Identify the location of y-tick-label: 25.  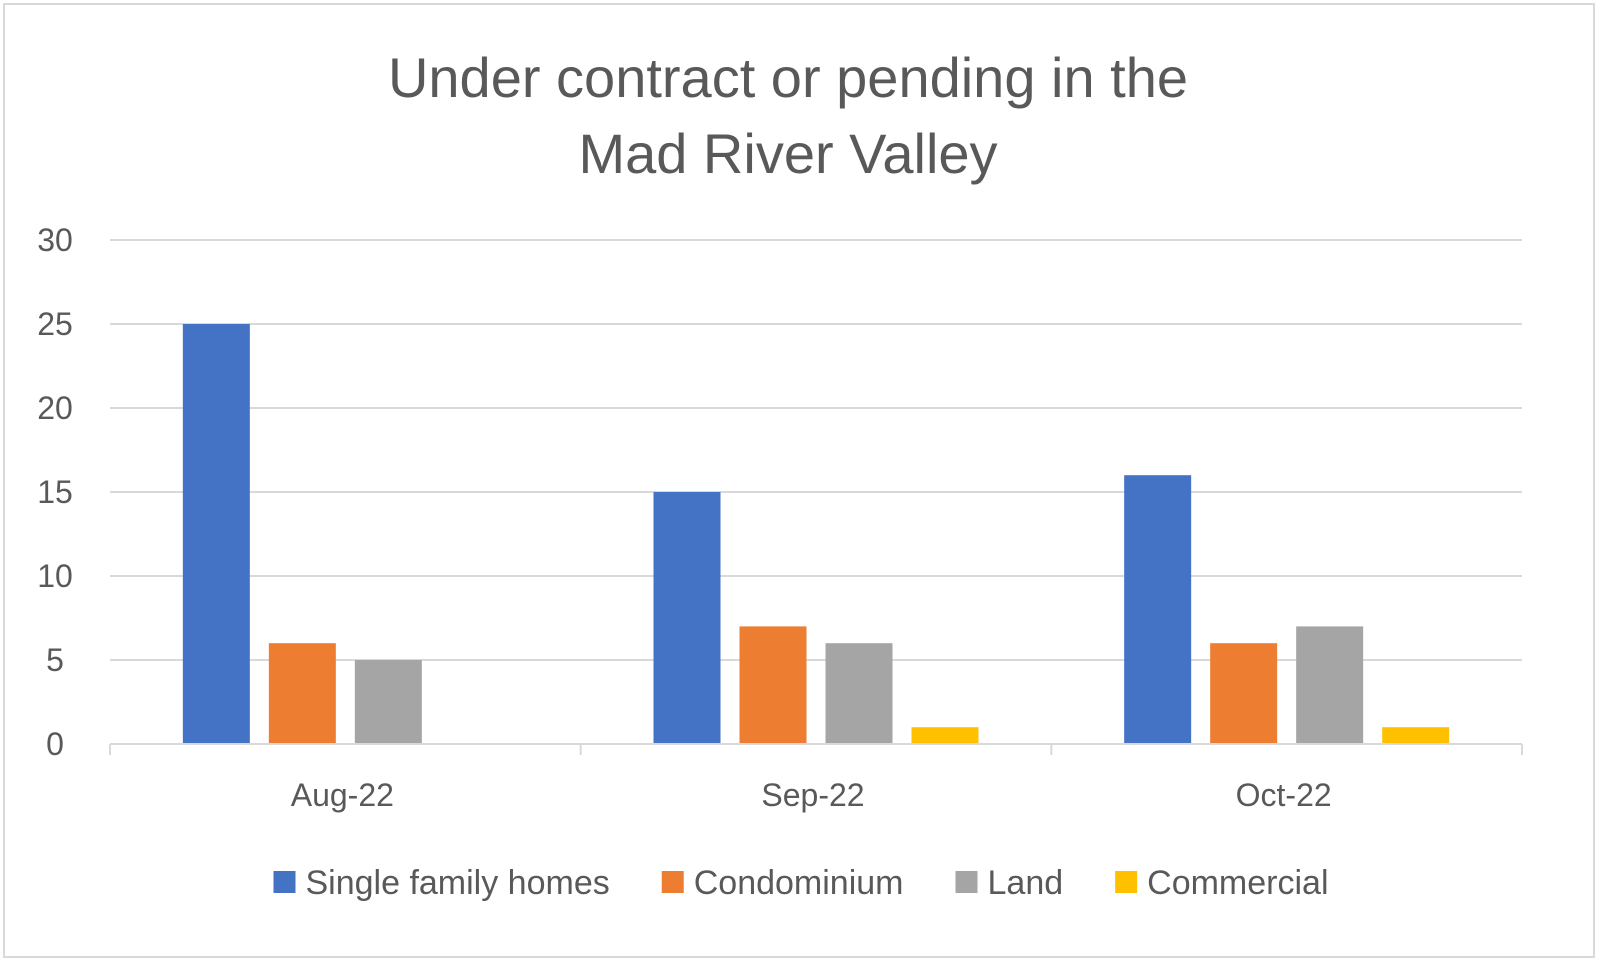
(55, 324).